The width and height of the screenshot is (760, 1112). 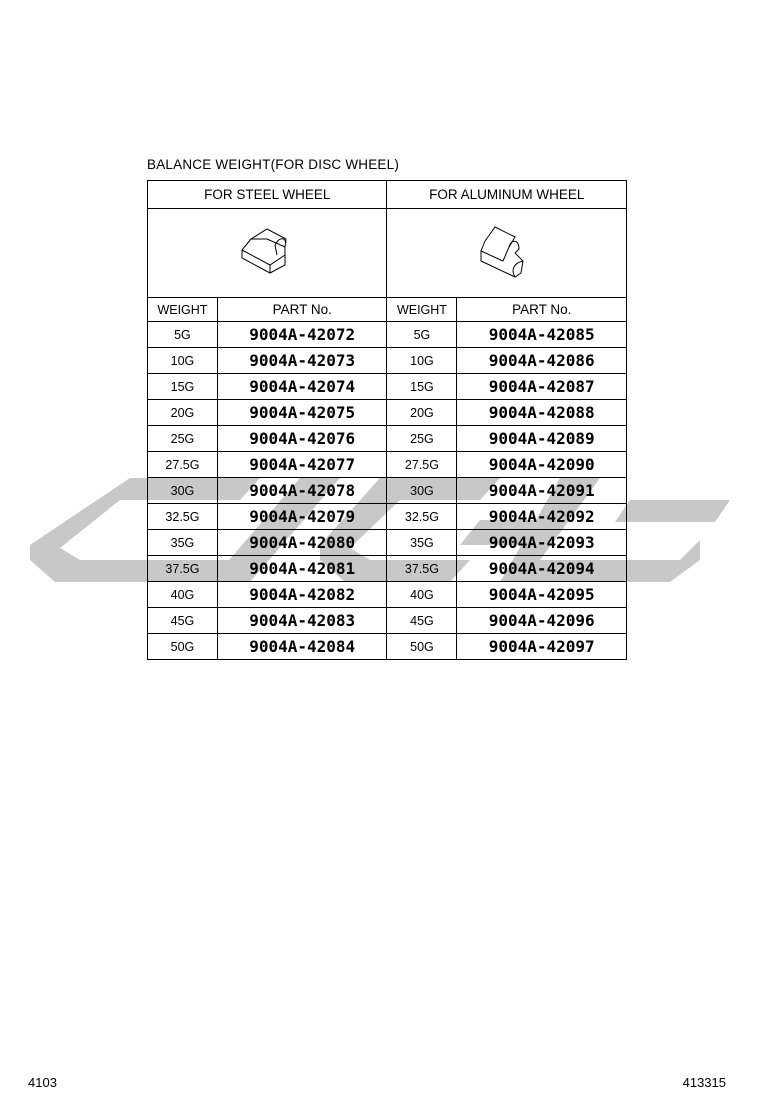 I want to click on table-row: 25G 9004A-42076 25G 9004A-42089, so click(x=387, y=438).